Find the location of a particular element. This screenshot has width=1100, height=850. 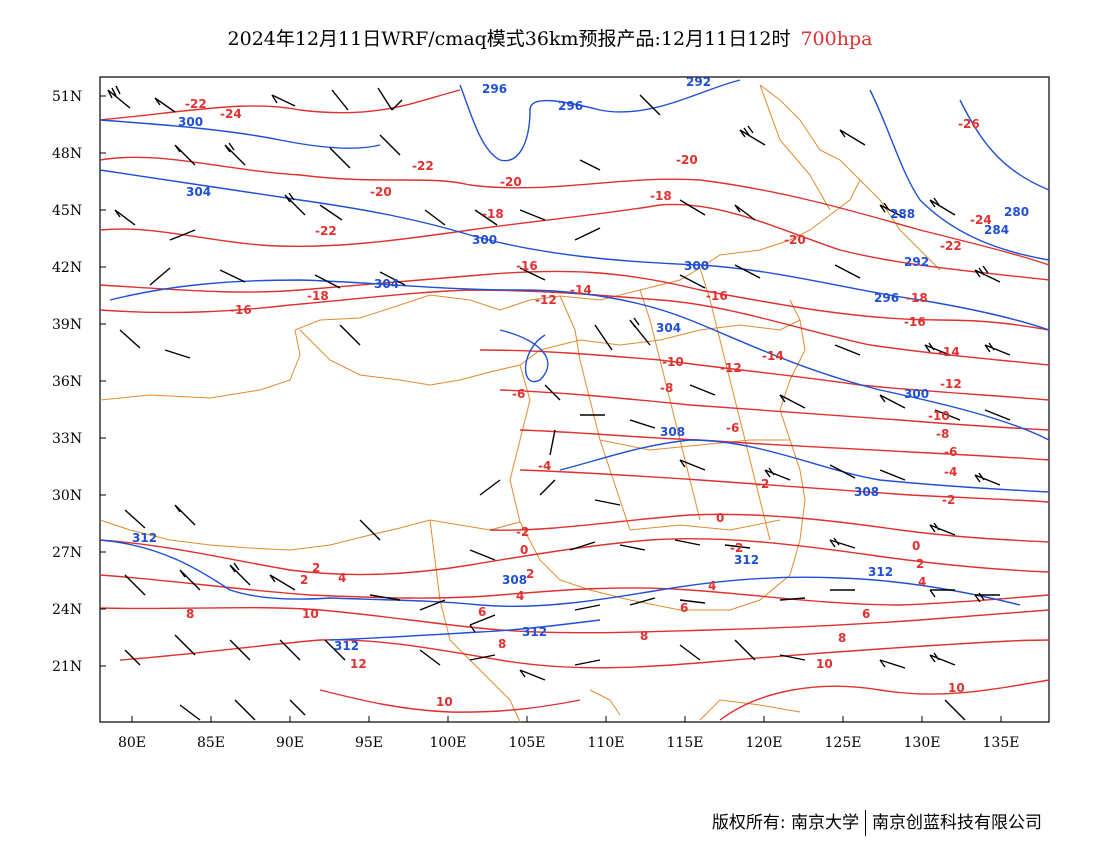

temp-label: 12 is located at coordinates (358, 664).